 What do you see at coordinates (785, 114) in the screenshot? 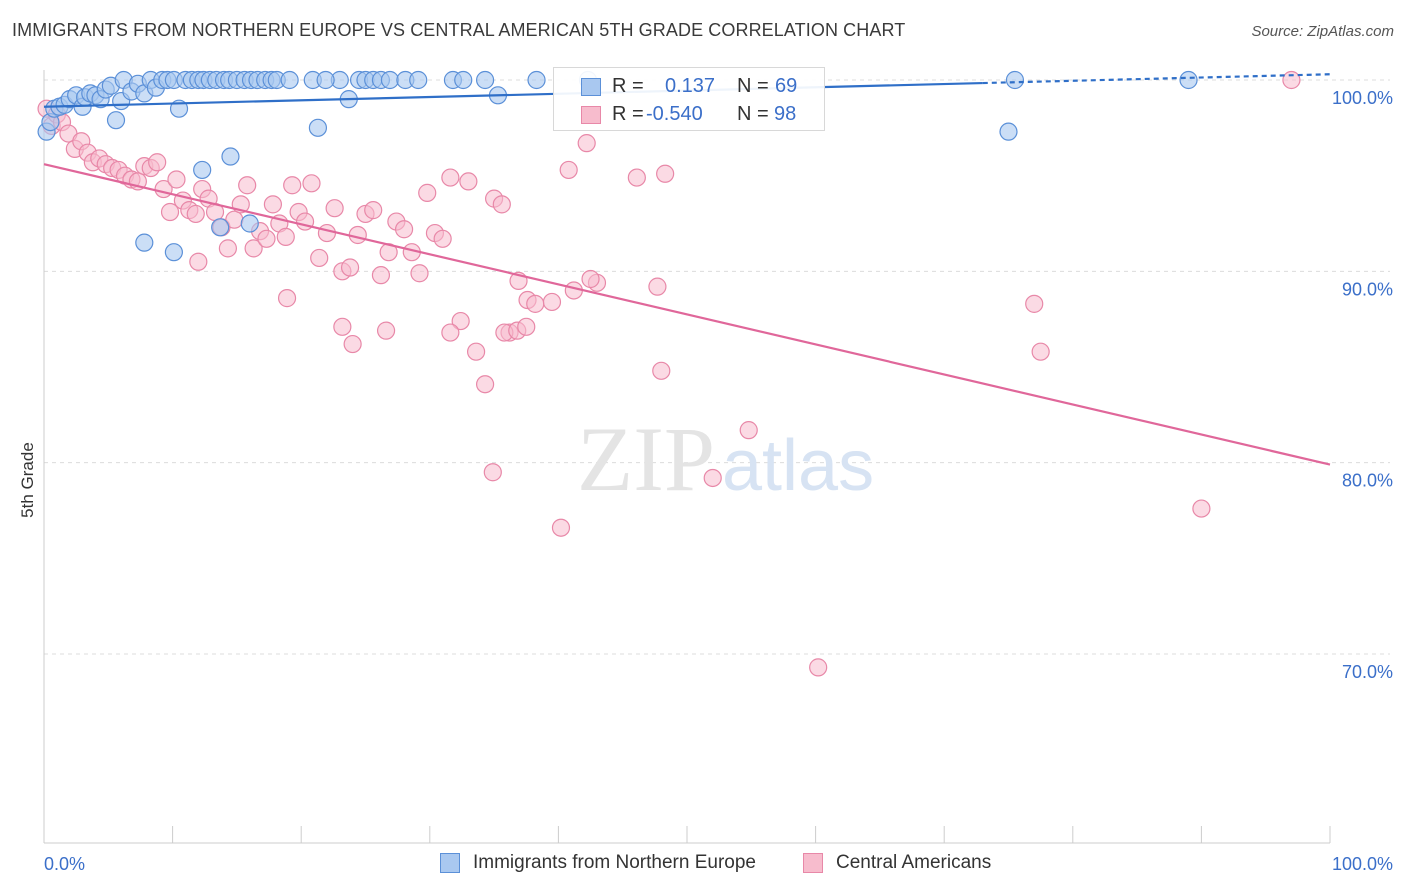
I see `legend-n-value: 98` at bounding box center [785, 114].